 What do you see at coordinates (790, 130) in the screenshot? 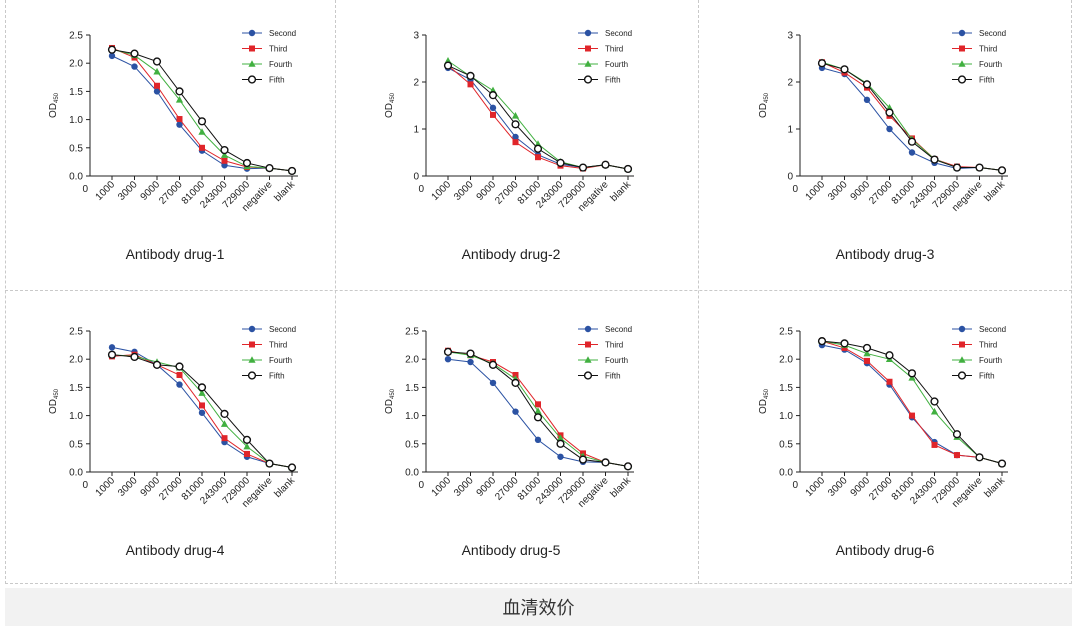
I see `y-tick-label: 1` at bounding box center [790, 130].